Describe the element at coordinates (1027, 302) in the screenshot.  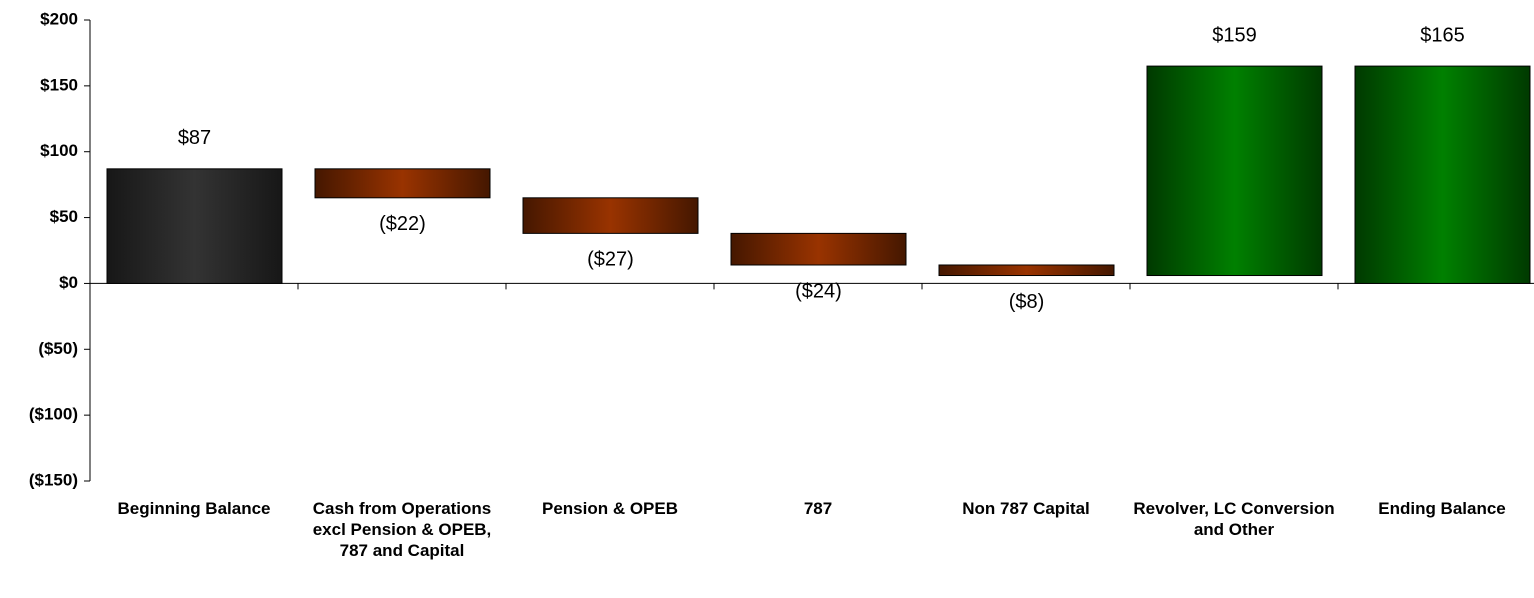
I see `value-label: ($8)` at that location.